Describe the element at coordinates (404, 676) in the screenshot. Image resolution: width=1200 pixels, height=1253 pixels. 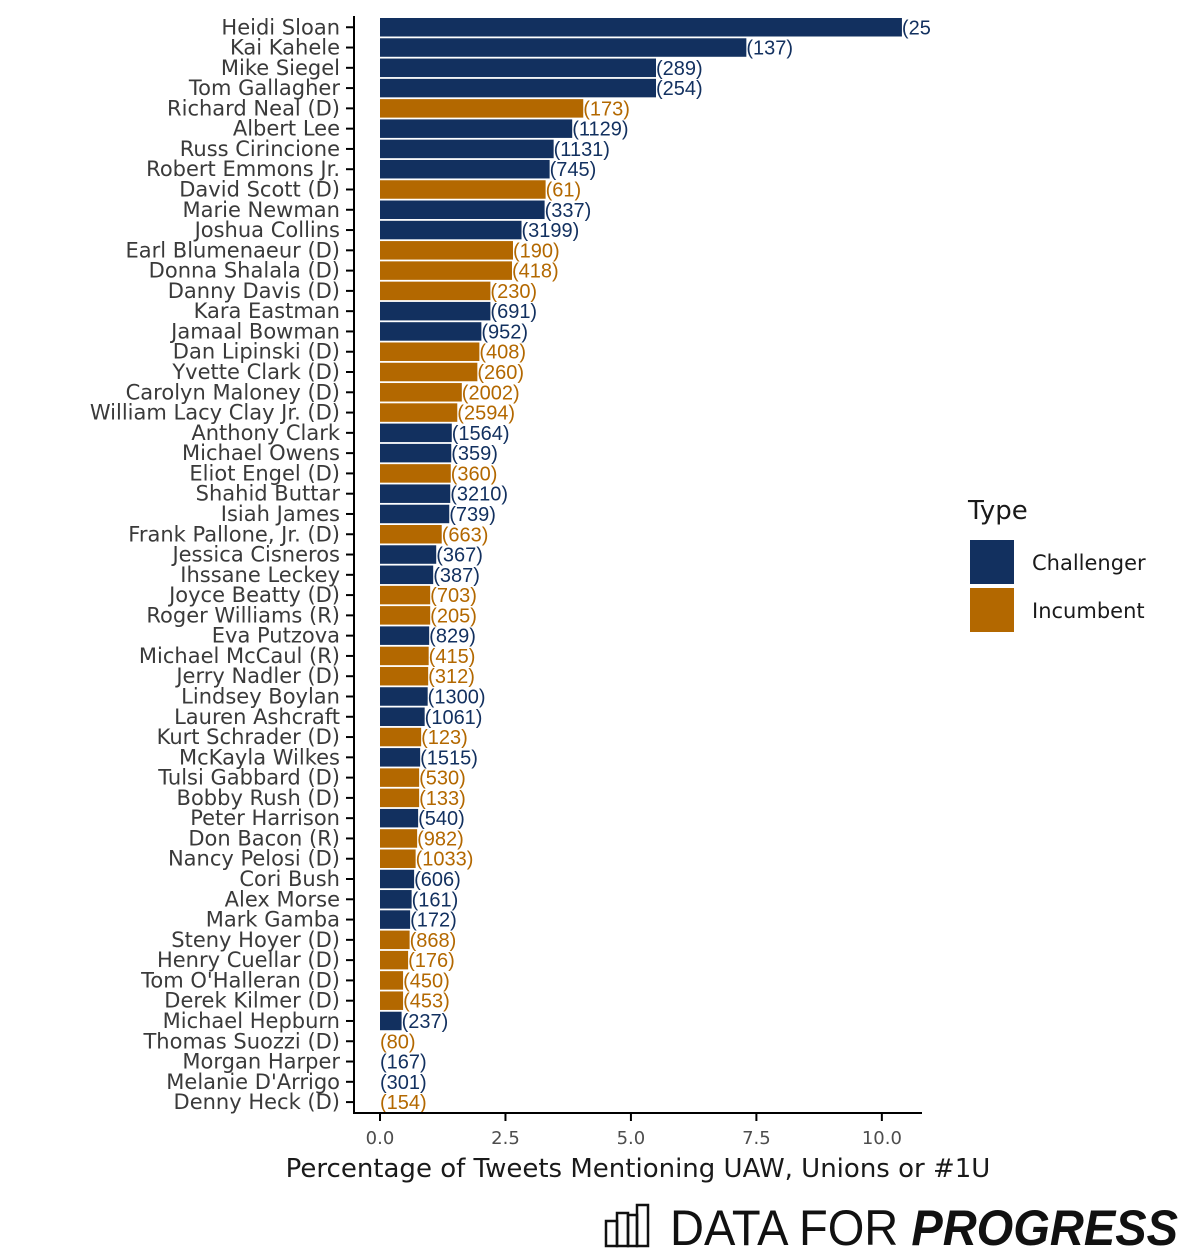
I see `bar-jerry-nadler-d` at that location.